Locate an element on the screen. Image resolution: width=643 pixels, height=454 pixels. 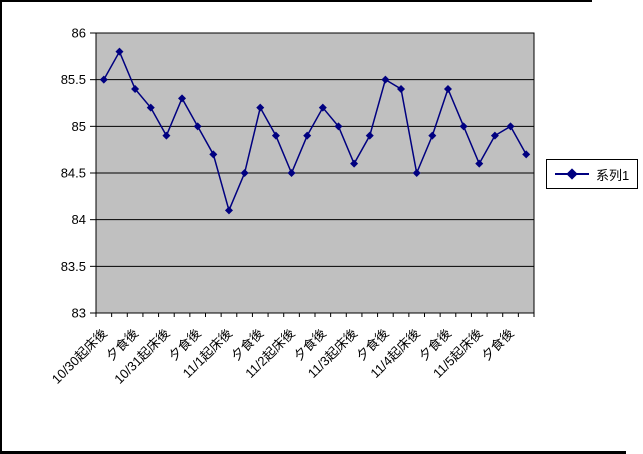
legend: 系列1 is located at coordinates (592, 174).